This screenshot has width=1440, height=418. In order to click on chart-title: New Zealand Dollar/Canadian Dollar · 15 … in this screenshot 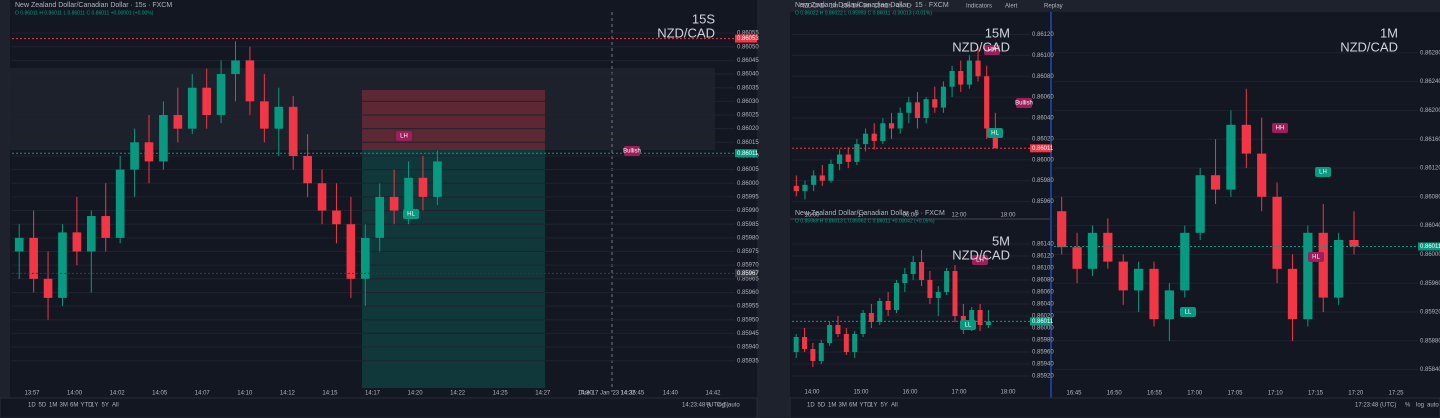, I will do `click(872, 5)`.